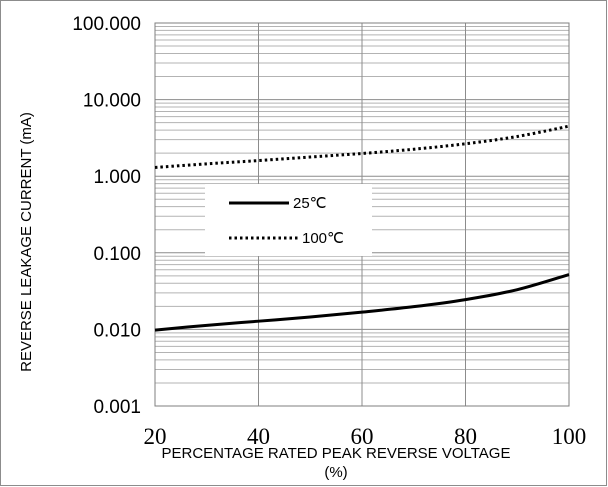  I want to click on y-tick-label: 10.000, so click(112, 101).